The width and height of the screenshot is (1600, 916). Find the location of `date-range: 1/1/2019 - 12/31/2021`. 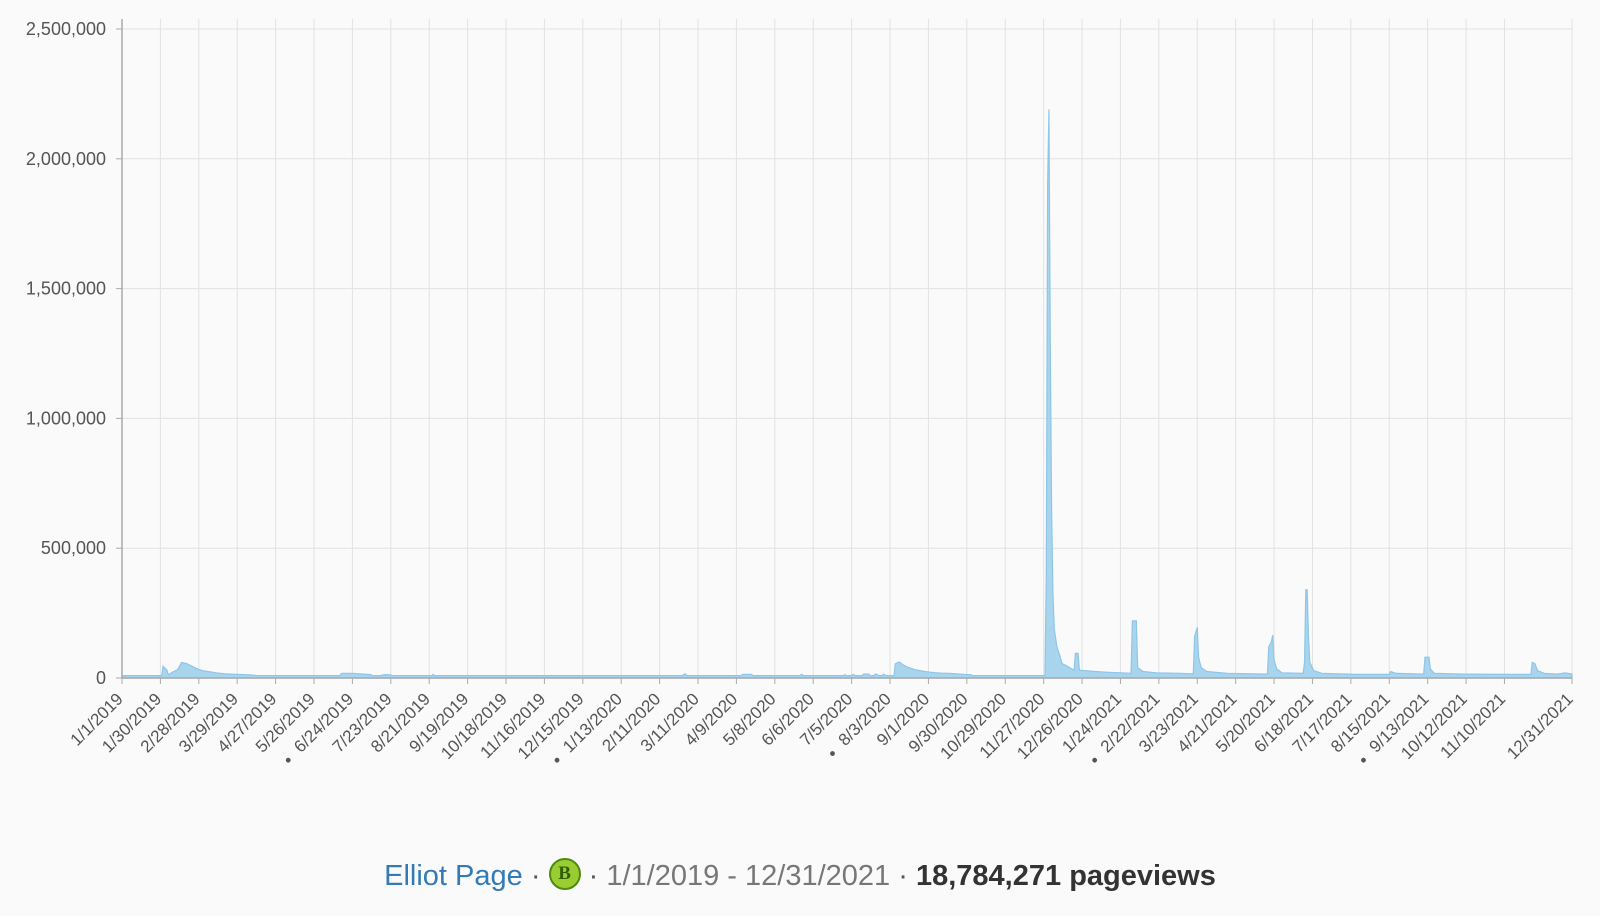

date-range: 1/1/2019 - 12/31/2021 is located at coordinates (748, 876).